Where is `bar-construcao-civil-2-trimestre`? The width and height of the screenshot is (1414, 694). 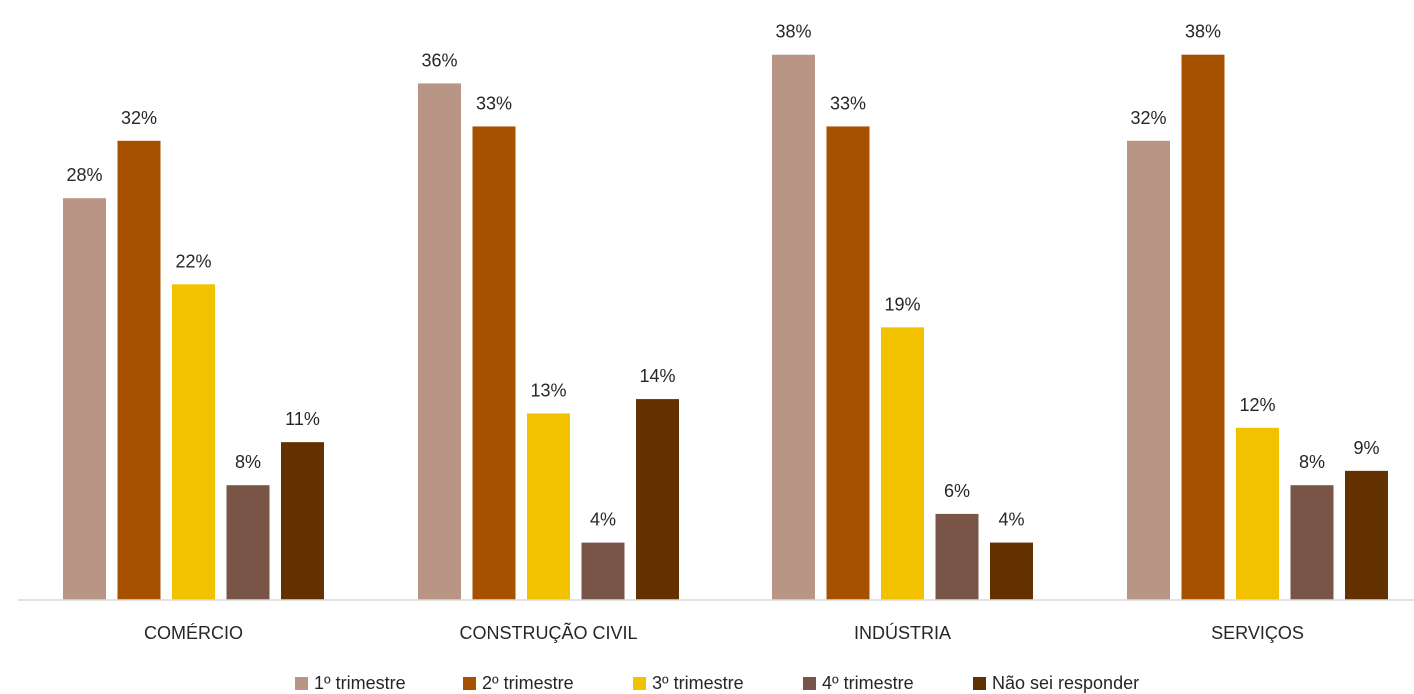 bar-construcao-civil-2-trimestre is located at coordinates (494, 363).